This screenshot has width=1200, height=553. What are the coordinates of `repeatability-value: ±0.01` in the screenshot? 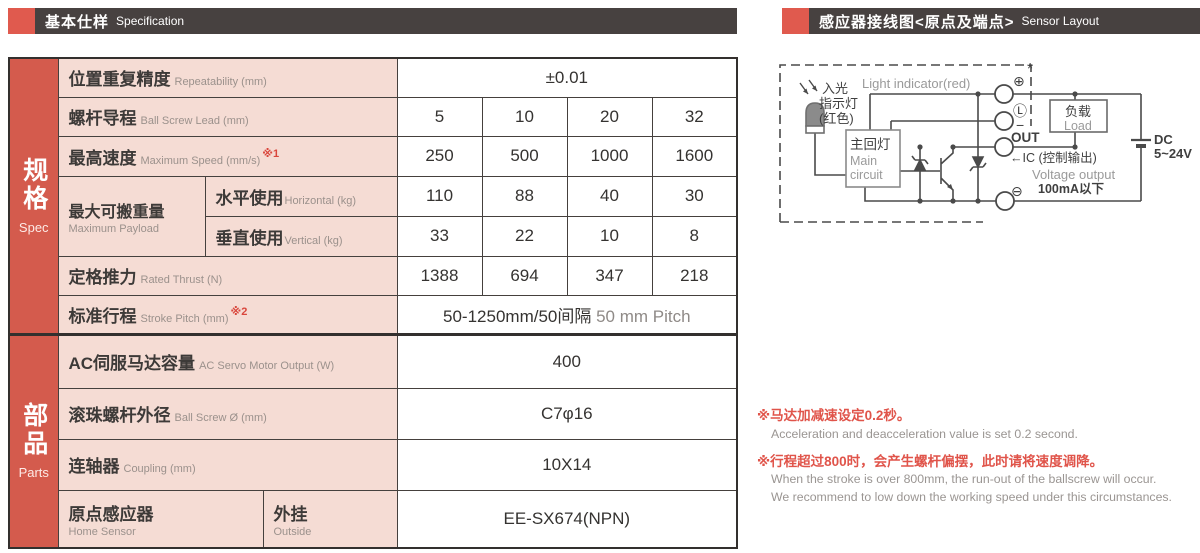 It's located at (567, 77).